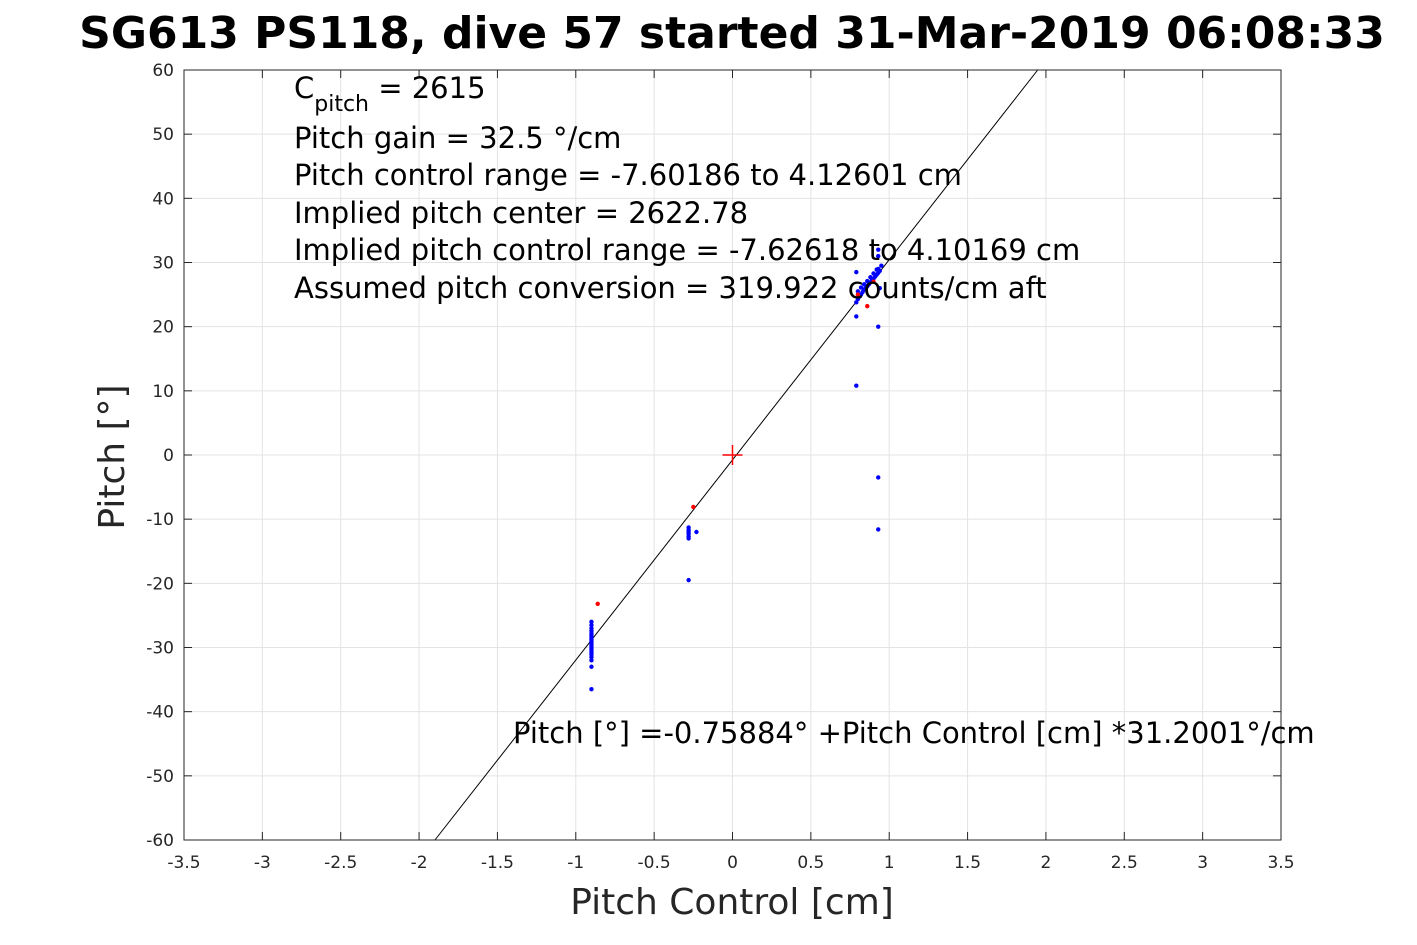  Describe the element at coordinates (160, 713) in the screenshot. I see `y-tick-label: -40` at that location.